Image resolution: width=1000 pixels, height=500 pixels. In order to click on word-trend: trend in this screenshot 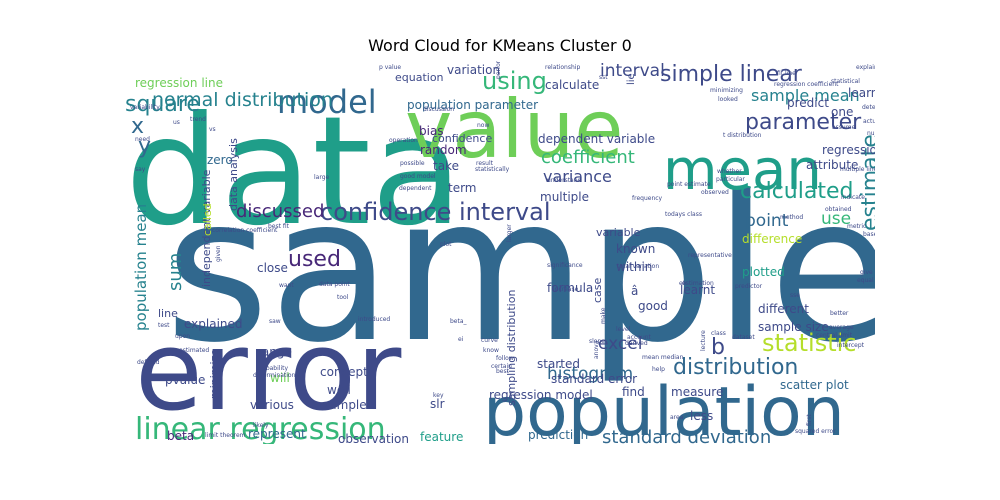, I will do `click(198, 119)`.